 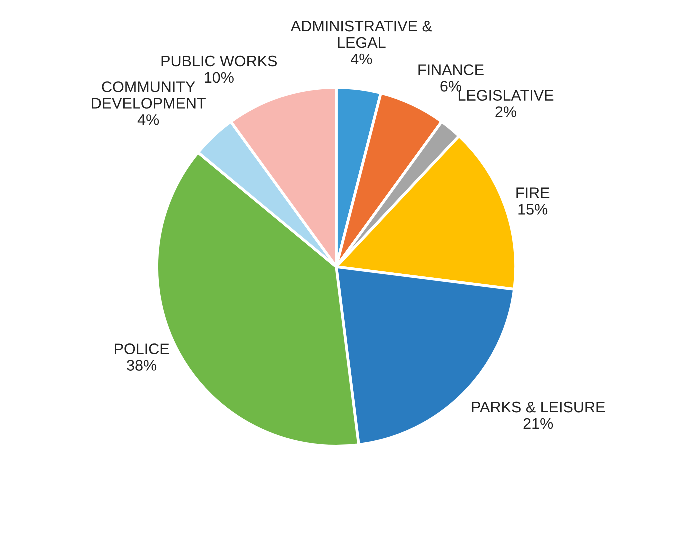 I want to click on slice-label: LEGISLATIVE, so click(x=506, y=95).